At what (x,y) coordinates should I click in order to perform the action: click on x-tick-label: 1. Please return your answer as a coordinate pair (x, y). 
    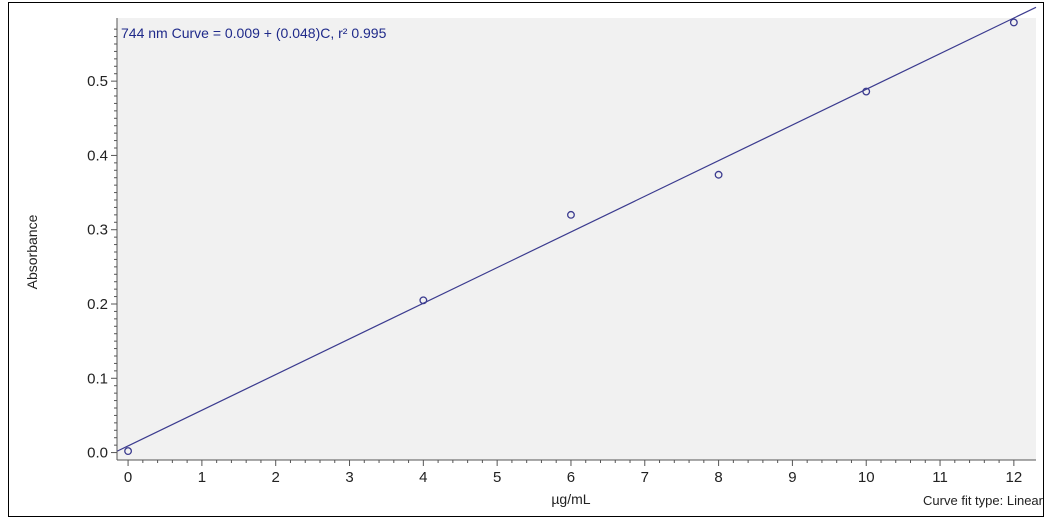
    Looking at the image, I should click on (202, 477).